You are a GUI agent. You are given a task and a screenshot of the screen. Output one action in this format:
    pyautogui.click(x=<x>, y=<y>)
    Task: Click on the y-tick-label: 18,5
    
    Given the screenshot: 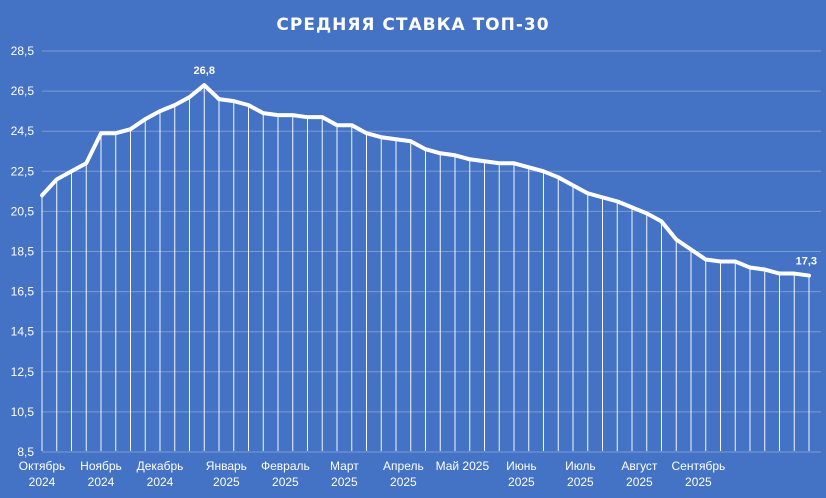 What is the action you would take?
    pyautogui.click(x=23, y=252)
    